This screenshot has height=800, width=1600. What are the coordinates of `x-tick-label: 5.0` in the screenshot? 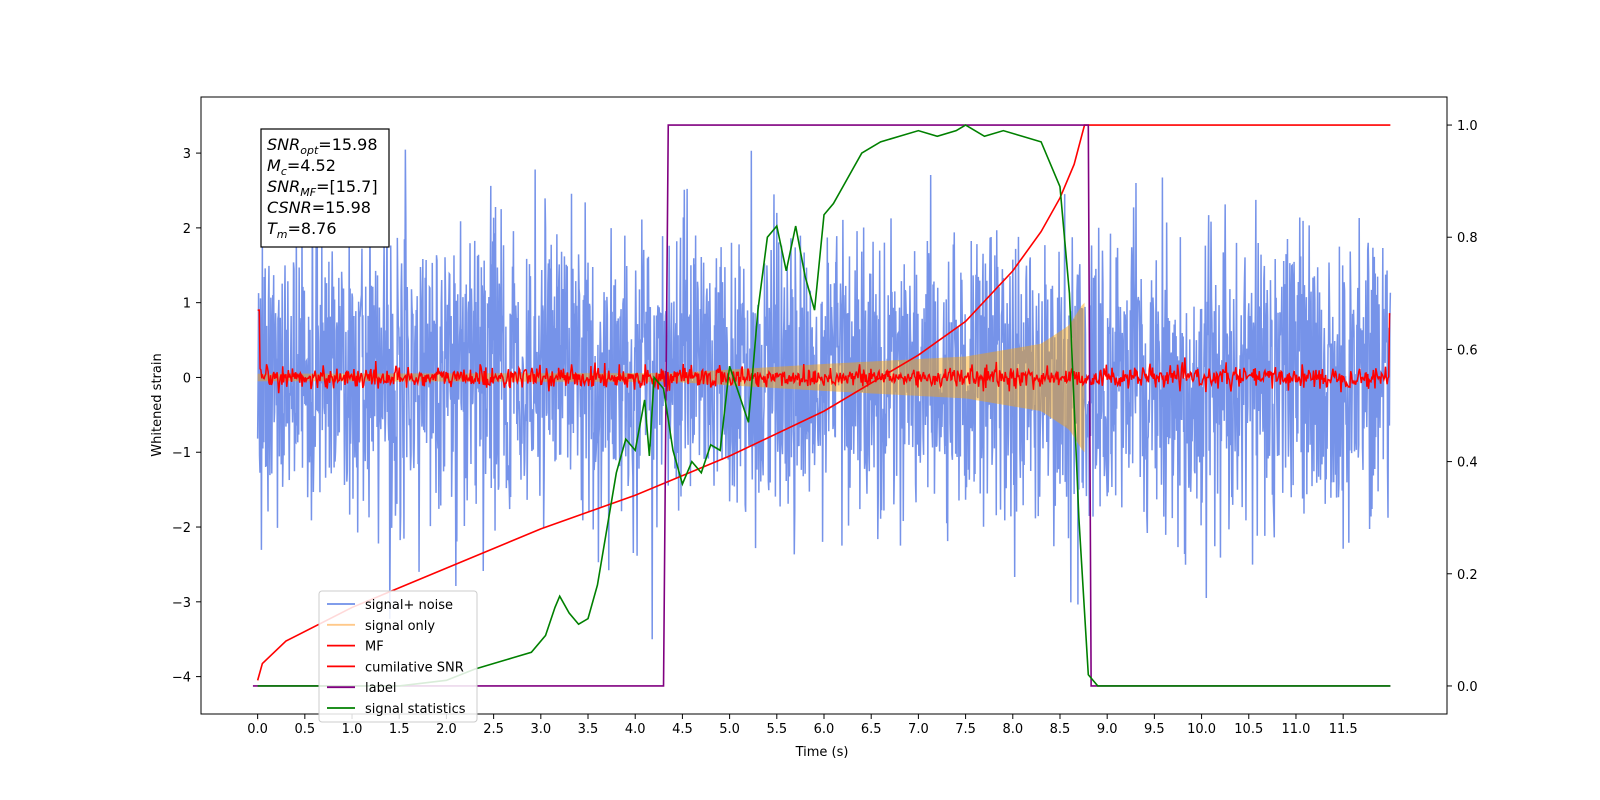 It's located at (729, 729).